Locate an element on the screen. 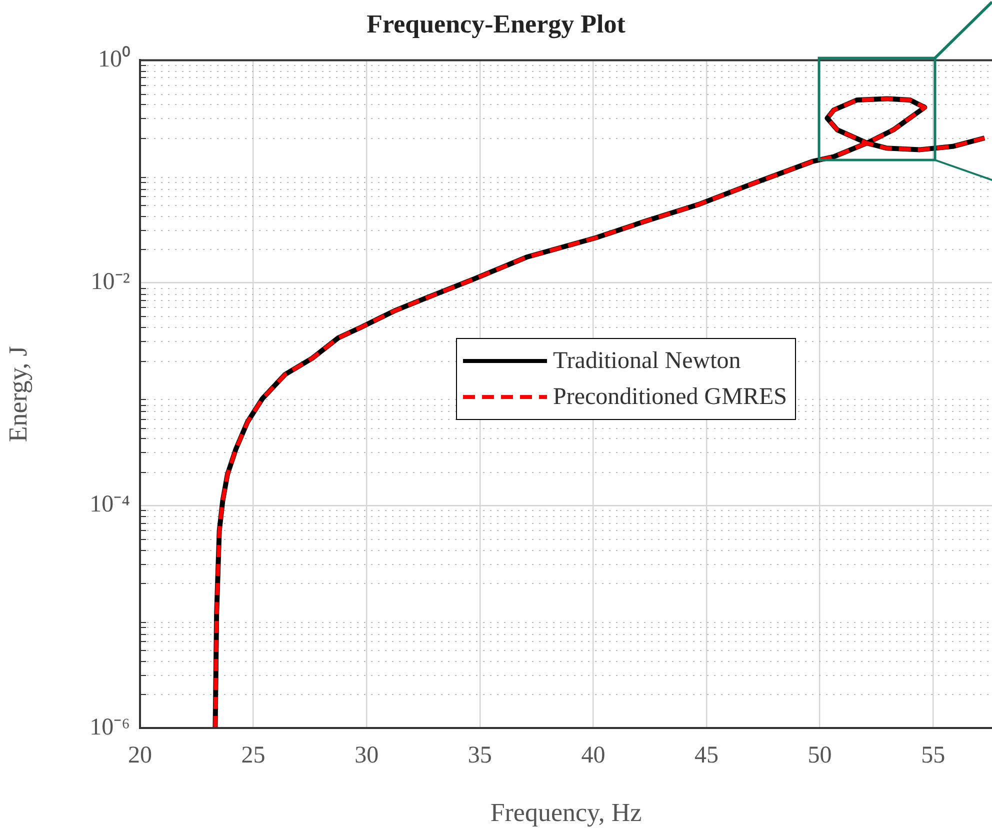  x-tick-label: 40 is located at coordinates (593, 755).